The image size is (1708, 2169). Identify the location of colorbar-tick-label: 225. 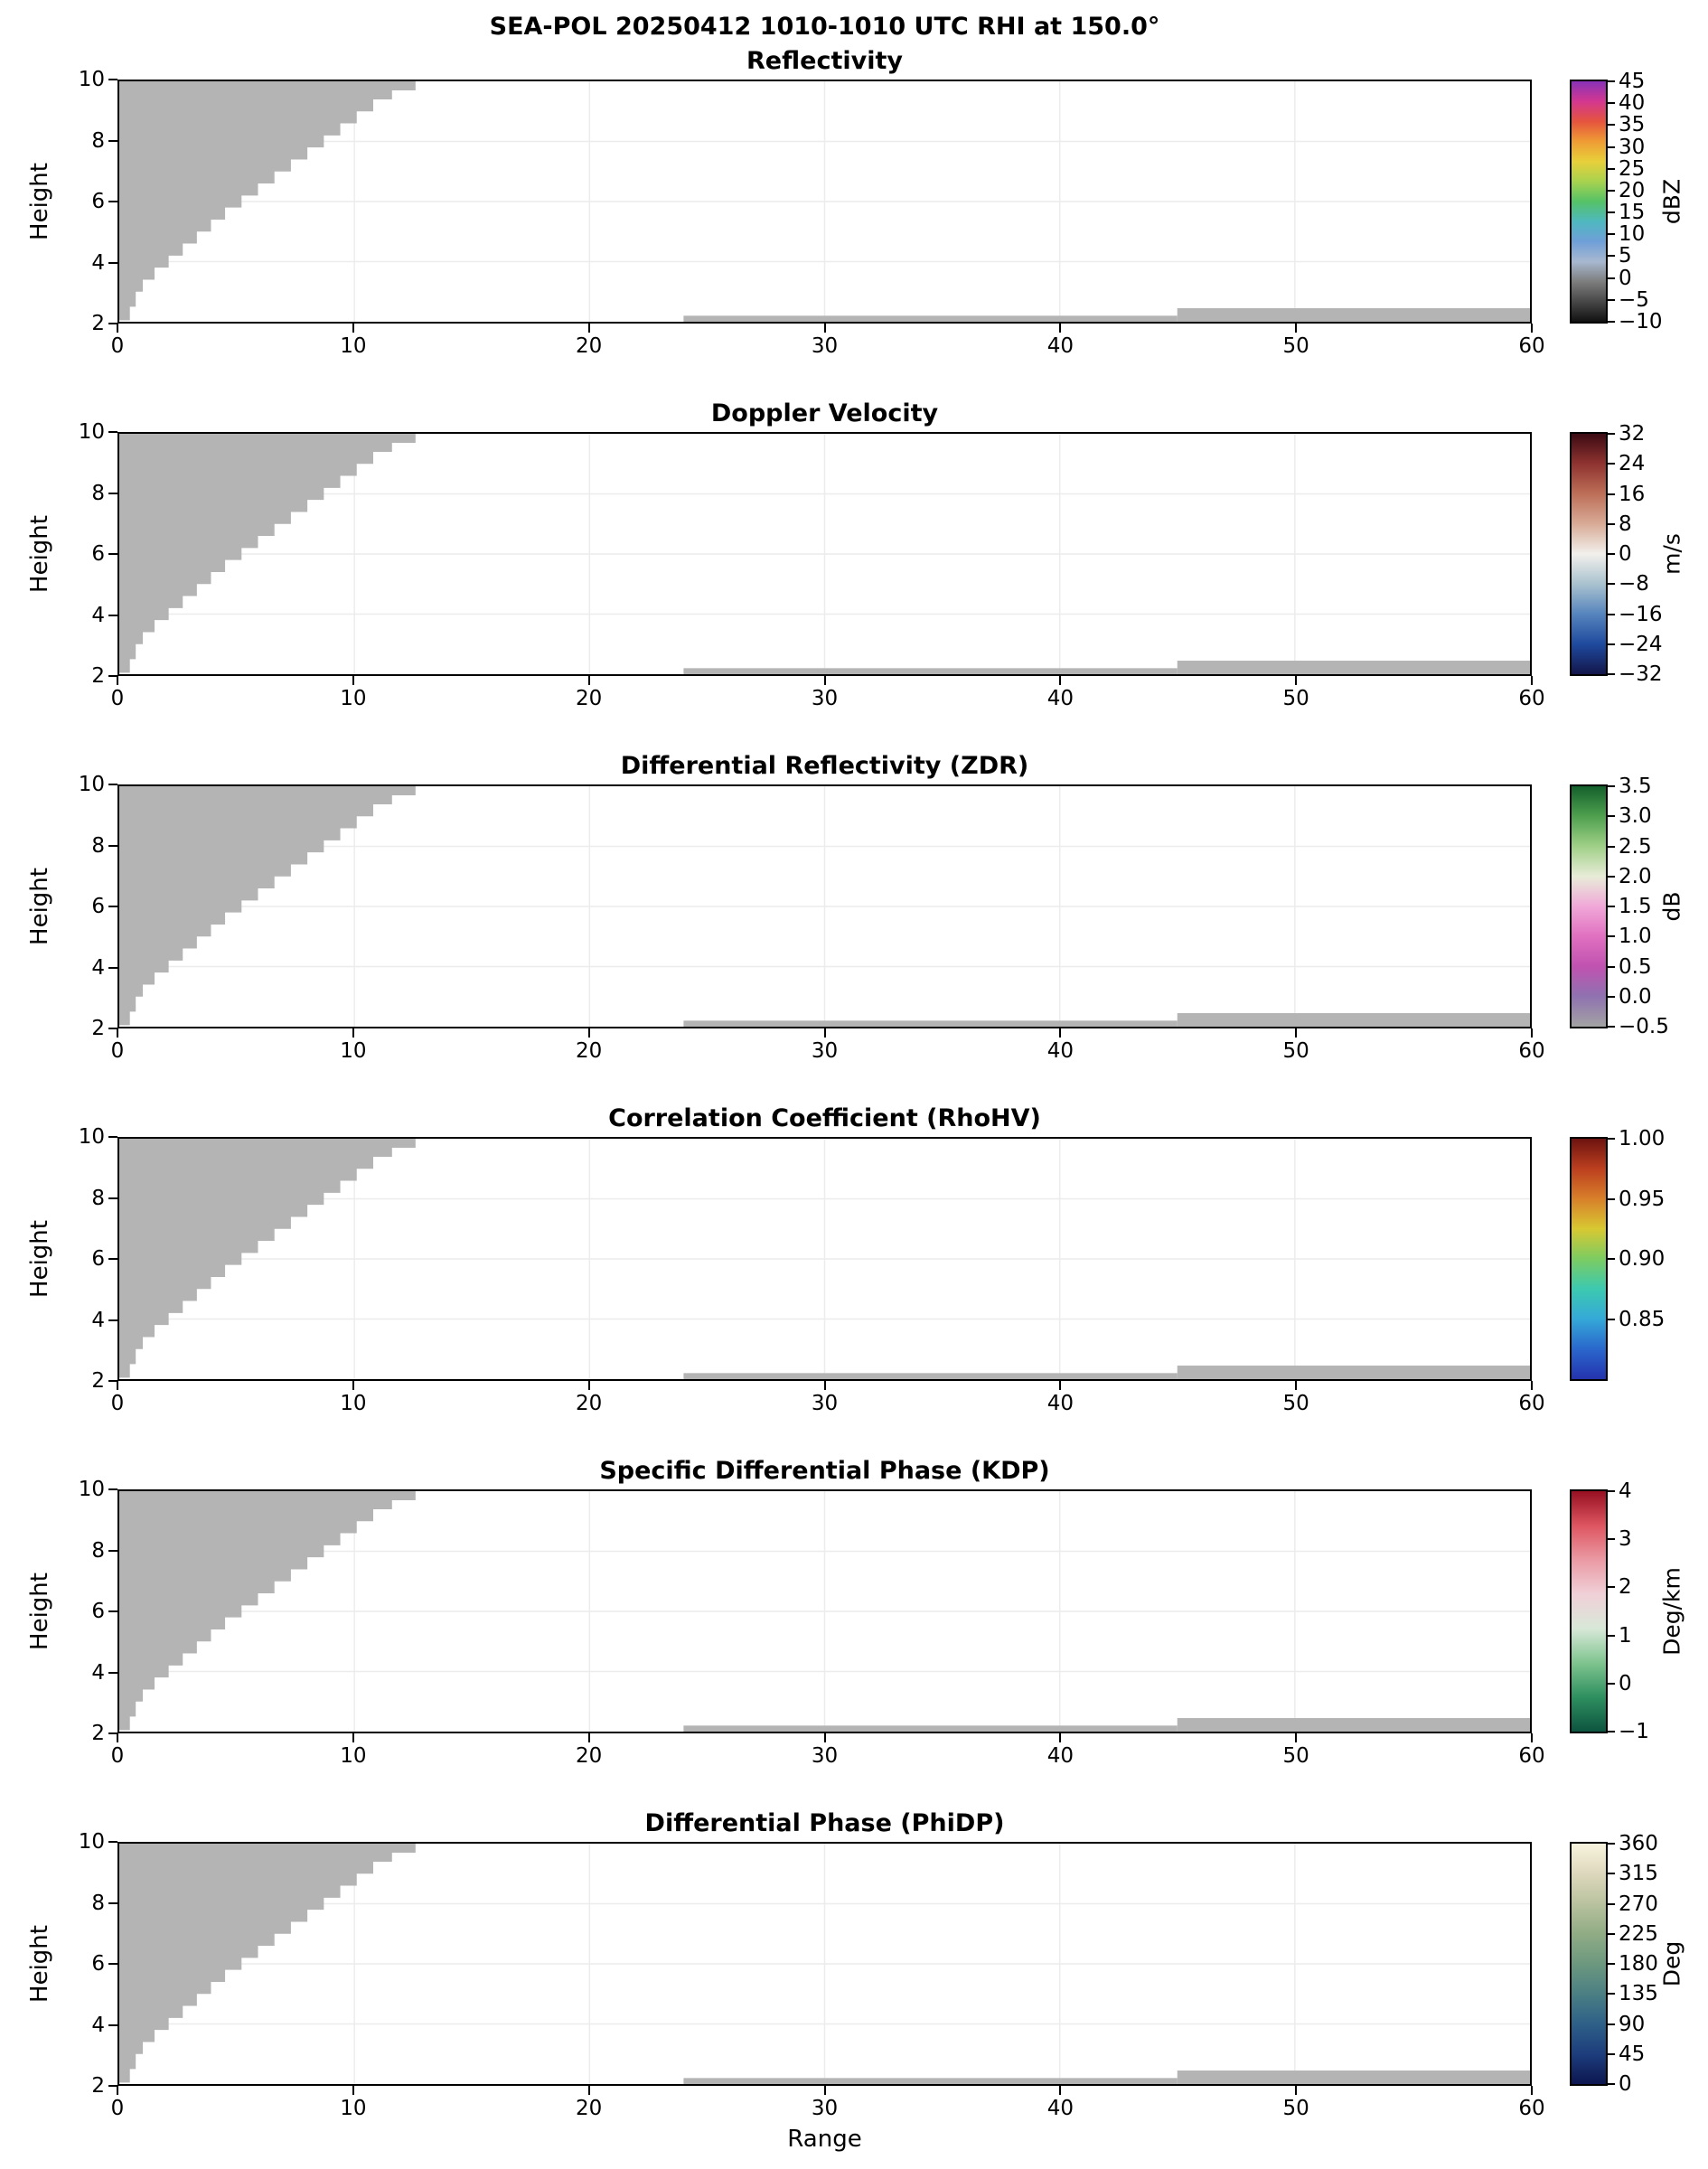
(1638, 1934).